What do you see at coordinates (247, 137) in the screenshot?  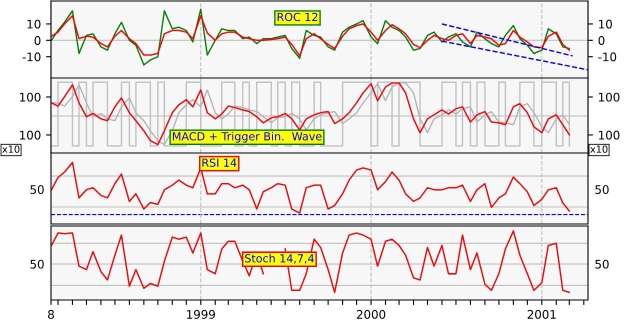 I see `text: MACD + Trigger Bin. Wave` at bounding box center [247, 137].